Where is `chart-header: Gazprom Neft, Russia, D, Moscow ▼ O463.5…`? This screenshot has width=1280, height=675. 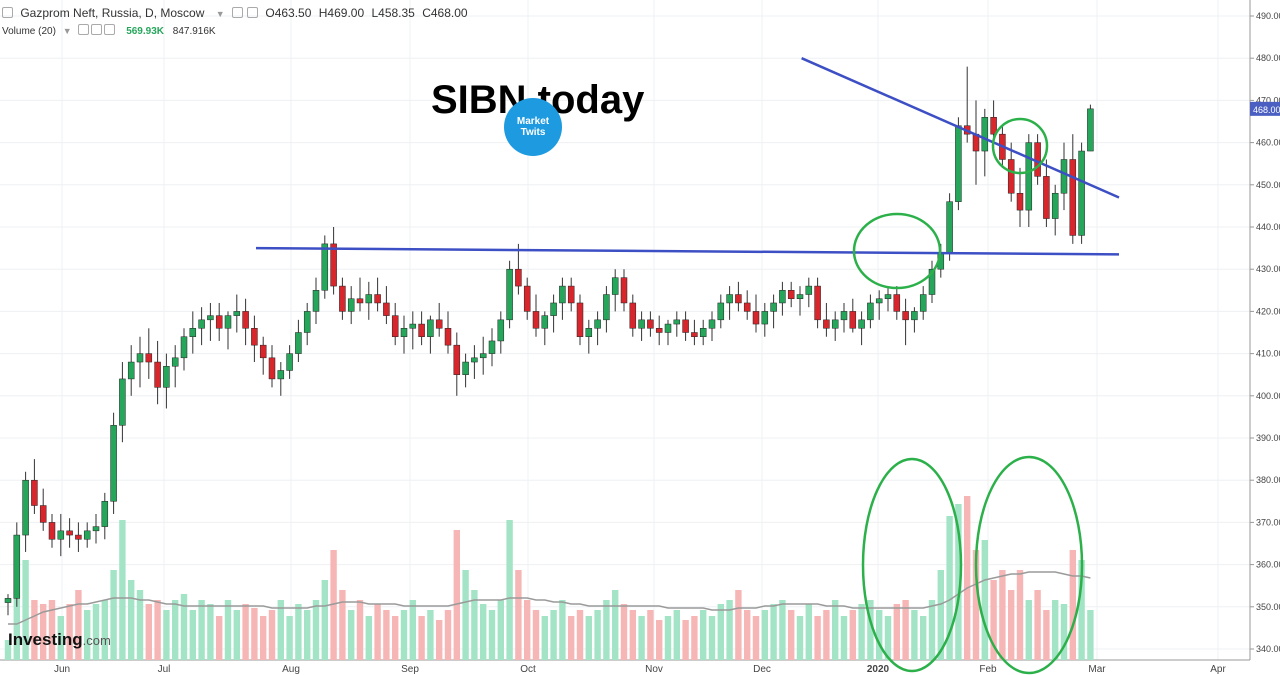 chart-header: Gazprom Neft, Russia, D, Moscow ▼ O463.5… is located at coordinates (237, 13).